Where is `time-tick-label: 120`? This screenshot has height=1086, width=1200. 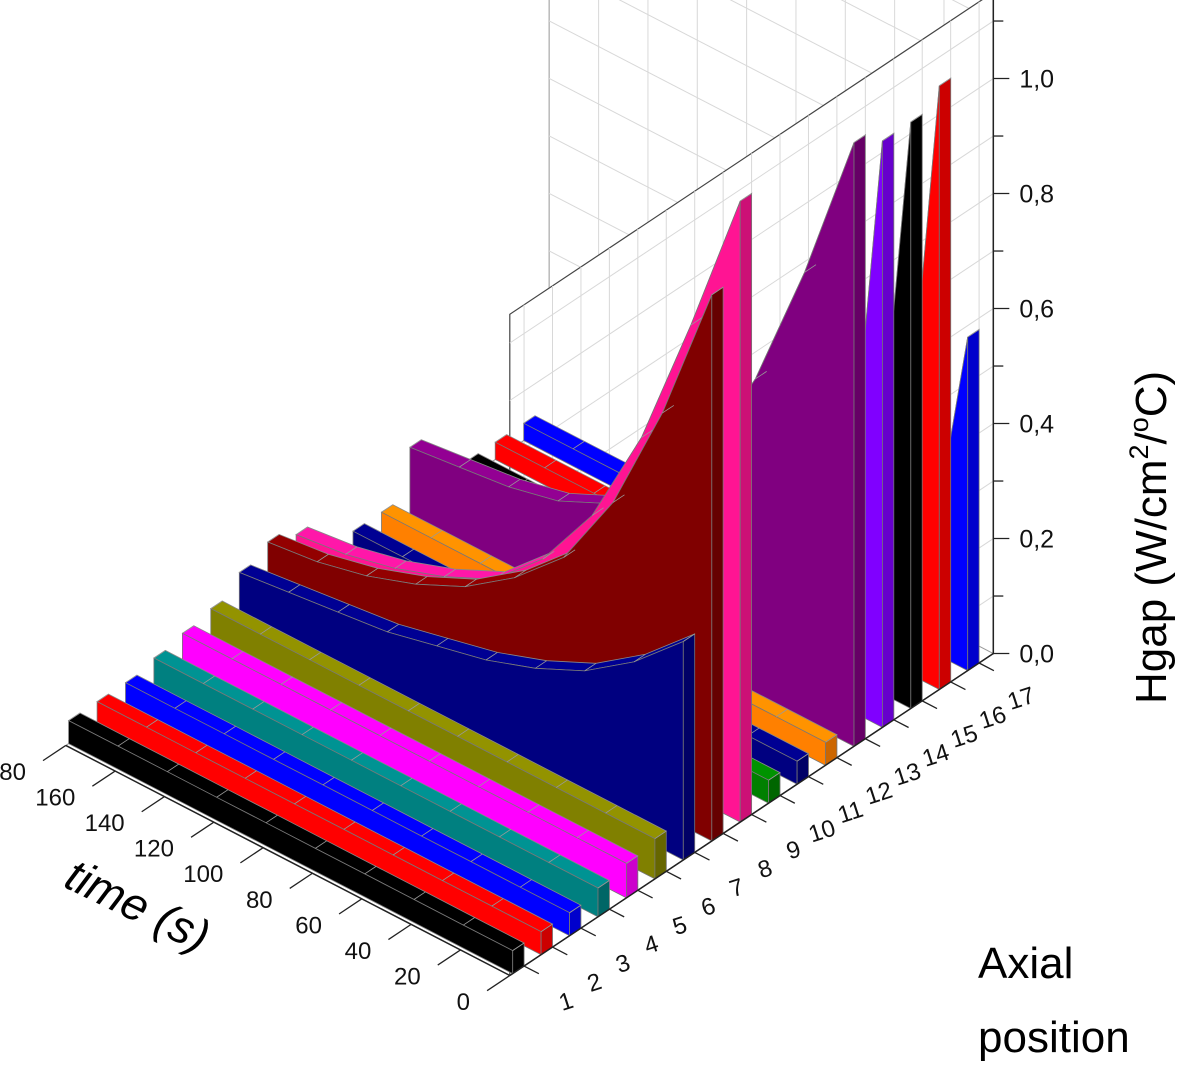
time-tick-label: 120 is located at coordinates (154, 849).